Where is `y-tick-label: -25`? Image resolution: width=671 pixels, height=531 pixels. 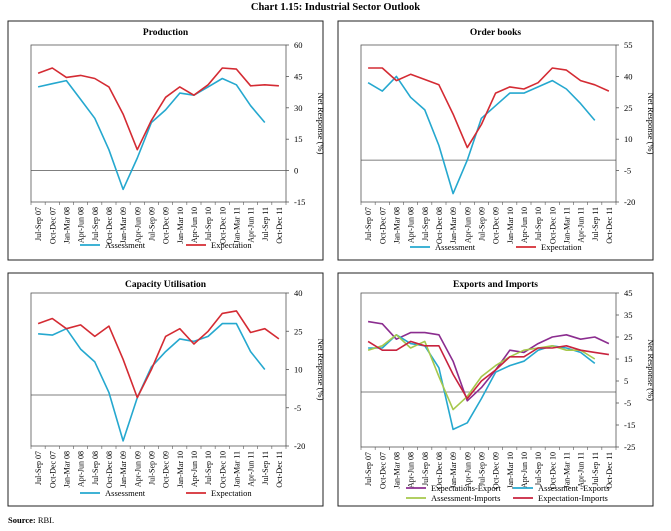 y-tick-label: -25 is located at coordinates (629, 447).